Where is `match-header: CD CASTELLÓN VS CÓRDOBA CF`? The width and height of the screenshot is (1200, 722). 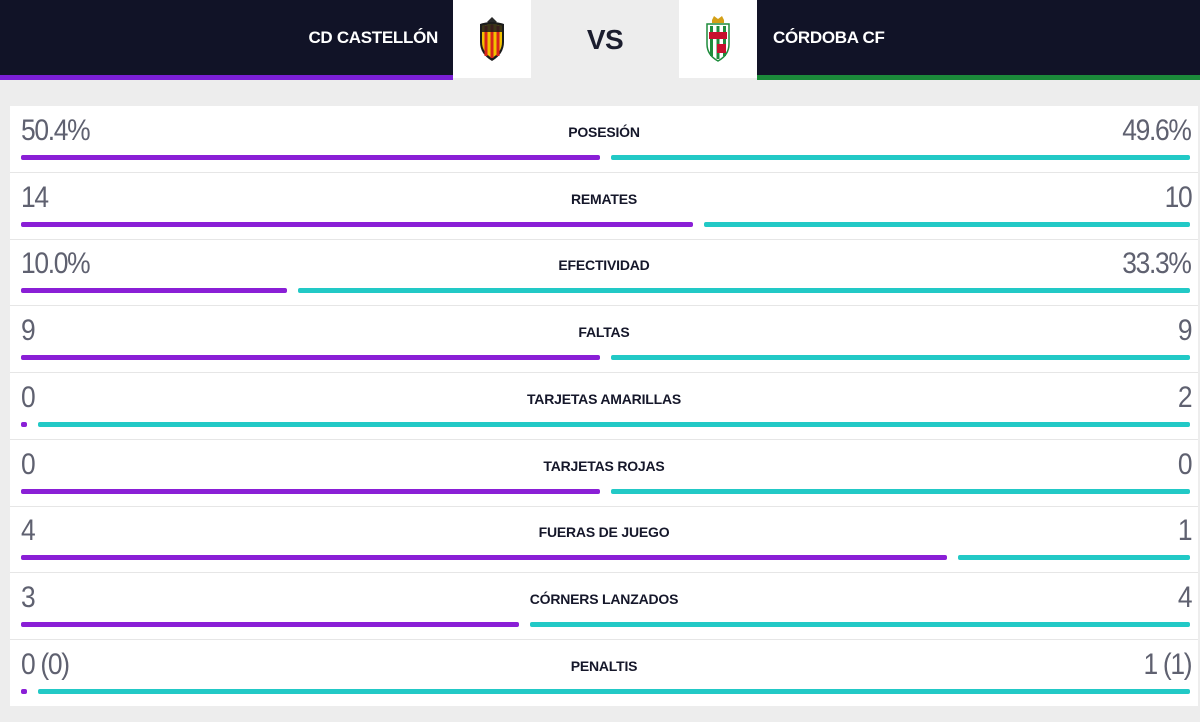 match-header: CD CASTELLÓN VS CÓRDOBA CF is located at coordinates (600, 40).